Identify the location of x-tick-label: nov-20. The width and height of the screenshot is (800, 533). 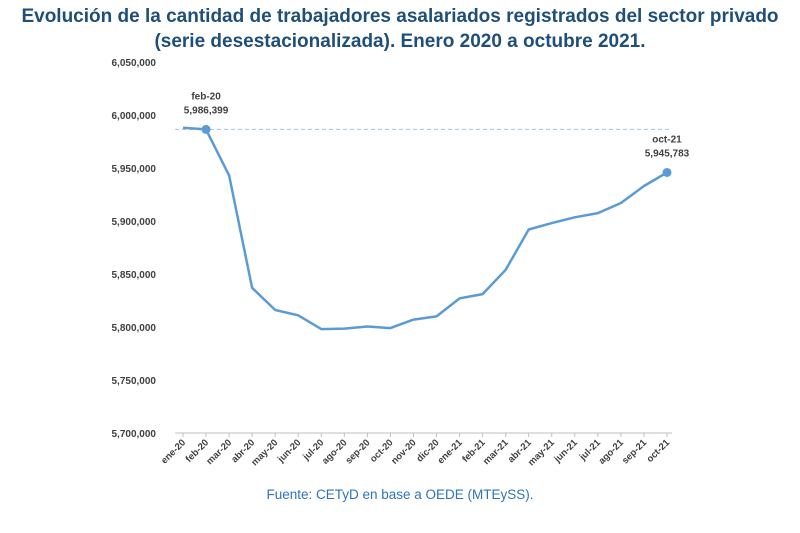
(403, 451).